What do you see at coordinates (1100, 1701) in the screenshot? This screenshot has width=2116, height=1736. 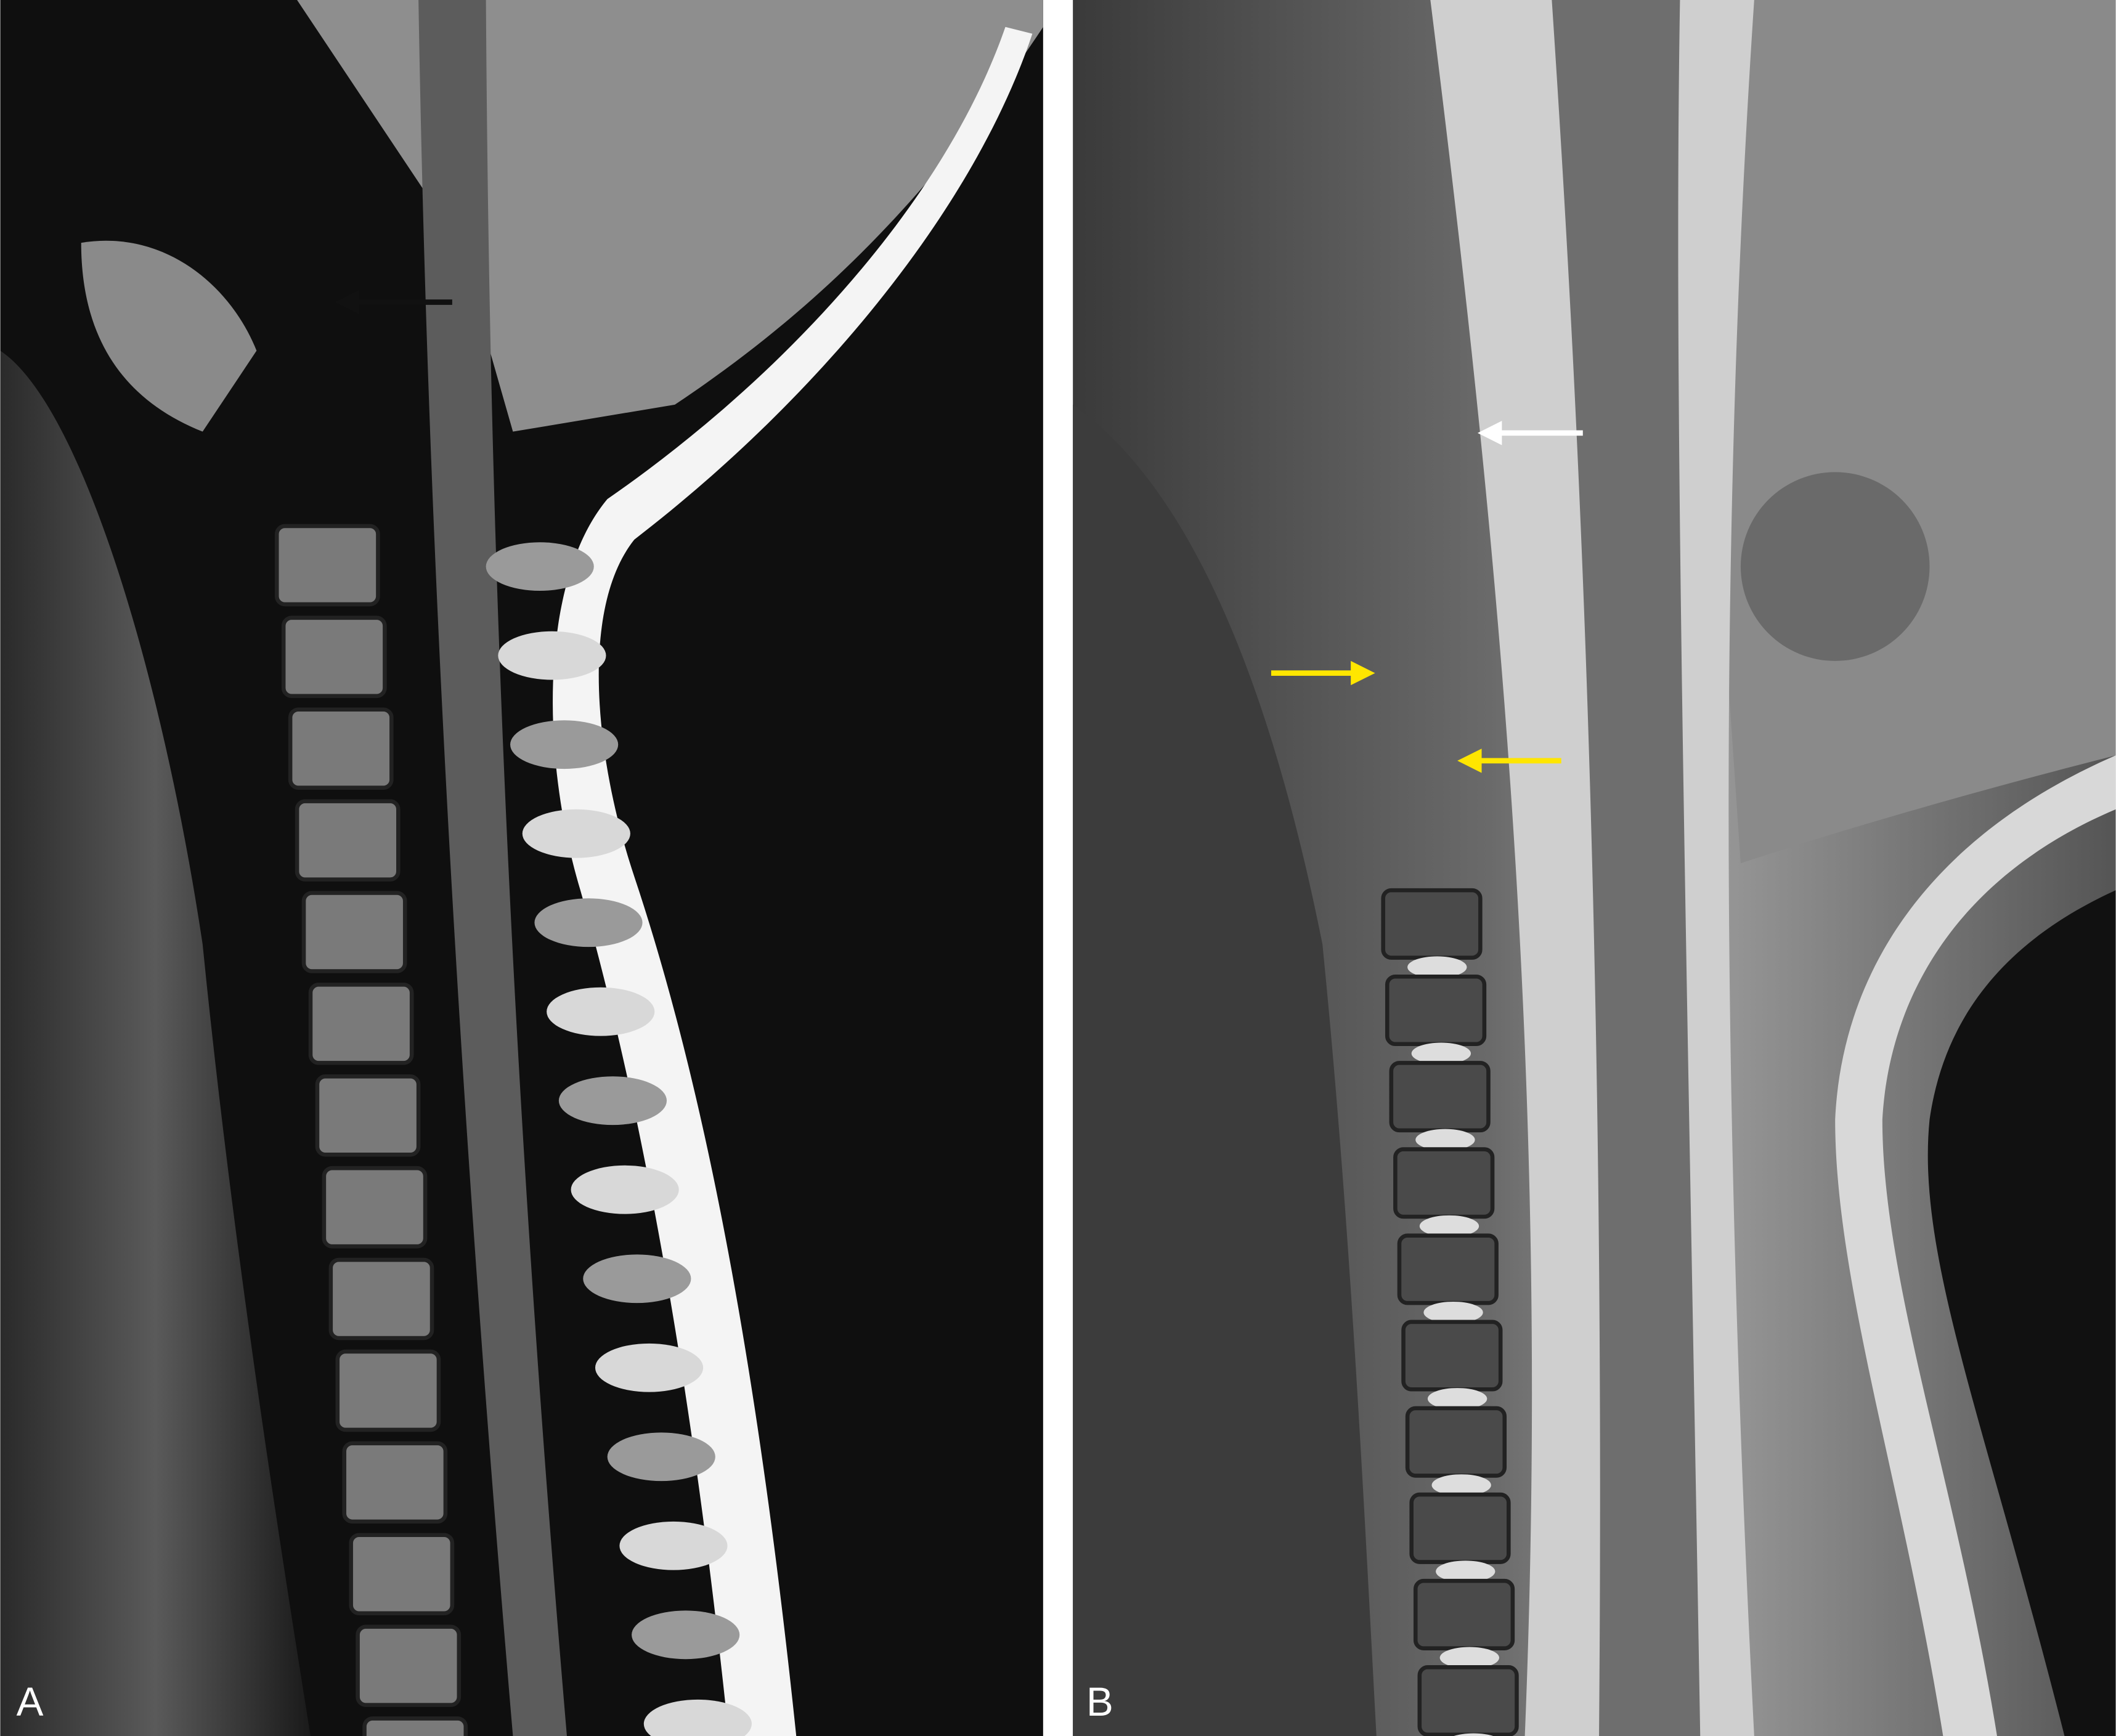 I see `panel-label: B` at bounding box center [1100, 1701].